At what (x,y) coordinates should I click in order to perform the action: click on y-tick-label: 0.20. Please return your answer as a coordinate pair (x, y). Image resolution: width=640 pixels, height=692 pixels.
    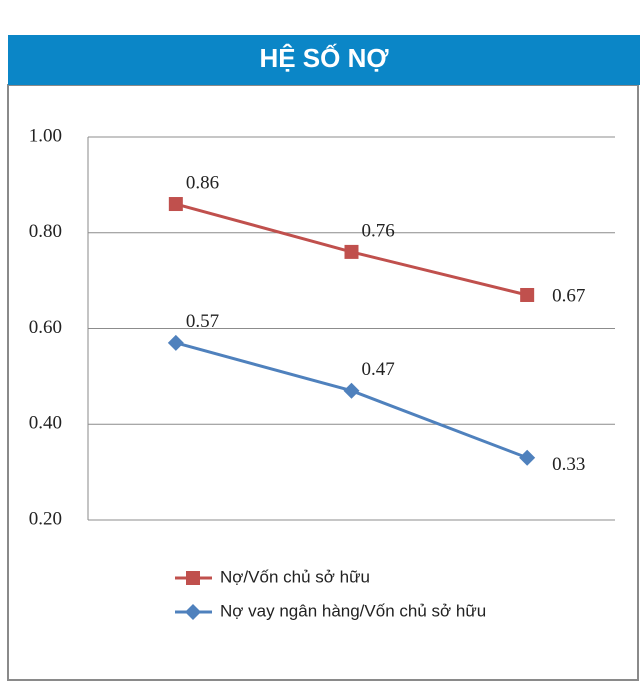
    Looking at the image, I should click on (45, 518).